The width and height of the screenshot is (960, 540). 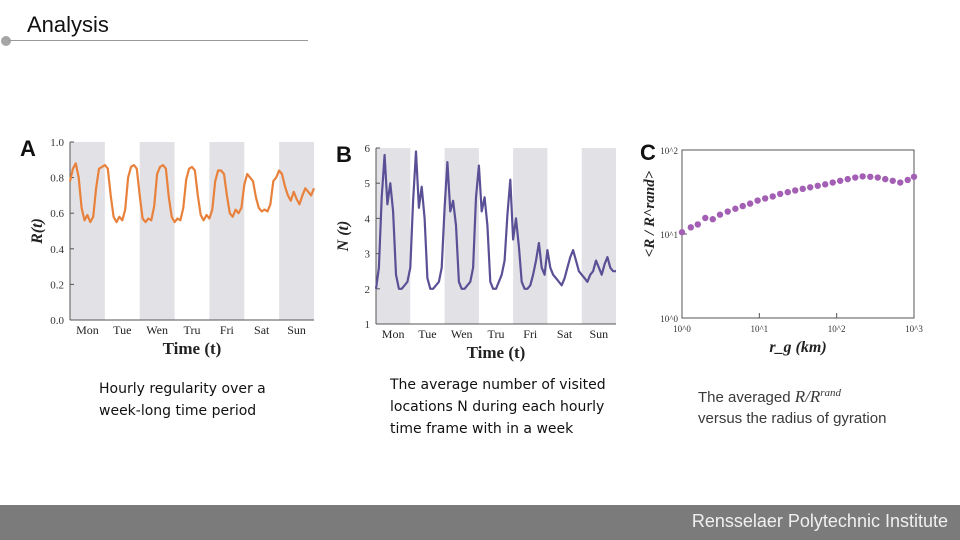 What do you see at coordinates (37, 231) in the screenshot?
I see `y-axis-label: R(t)` at bounding box center [37, 231].